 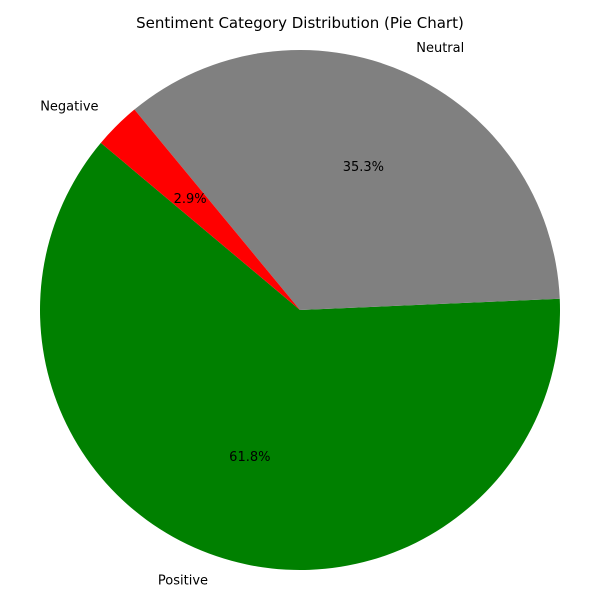 What do you see at coordinates (69, 106) in the screenshot?
I see `slice-label-negative: Negative` at bounding box center [69, 106].